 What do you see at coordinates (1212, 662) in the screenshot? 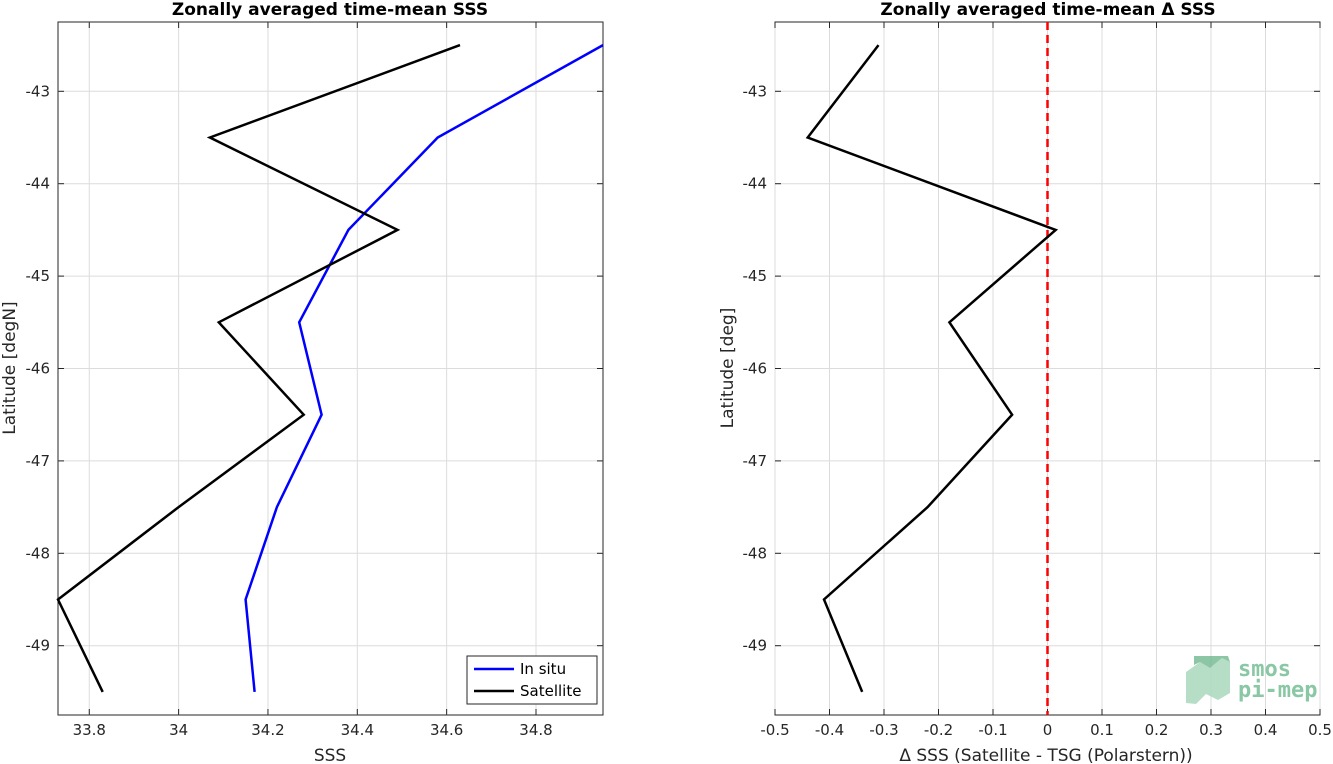
I see `logo-waves-icon-back` at bounding box center [1212, 662].